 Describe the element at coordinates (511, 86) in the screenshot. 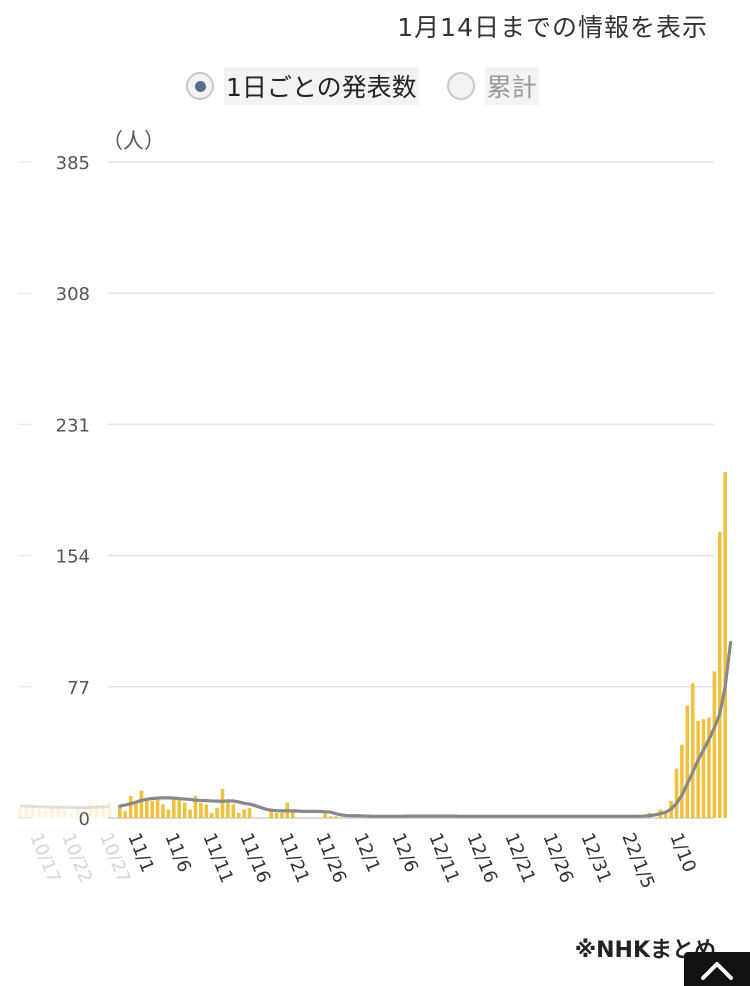

I see `cumulative-label: 累計` at that location.